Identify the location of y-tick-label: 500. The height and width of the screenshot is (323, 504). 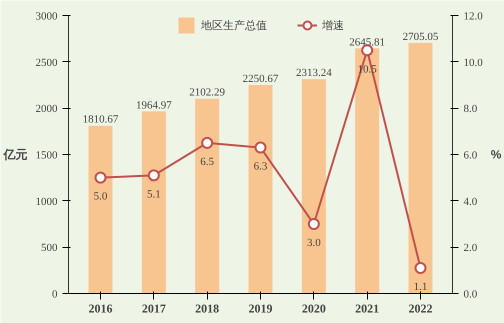
(49, 248).